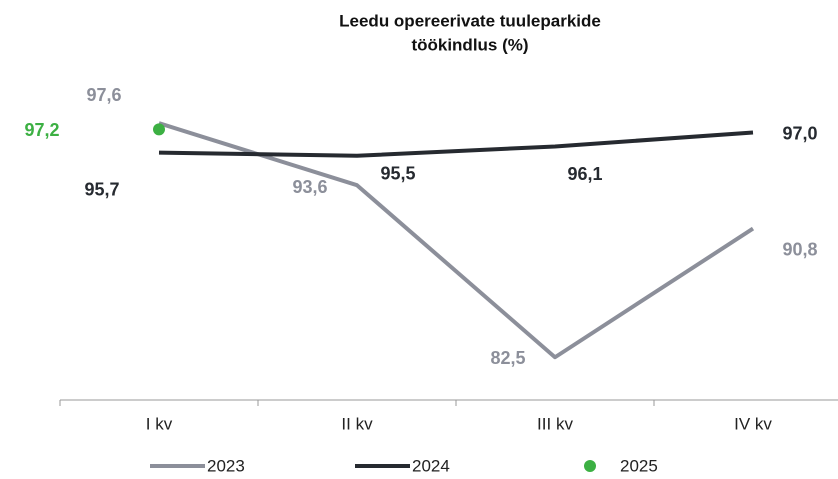  I want to click on series-point, so click(159, 129).